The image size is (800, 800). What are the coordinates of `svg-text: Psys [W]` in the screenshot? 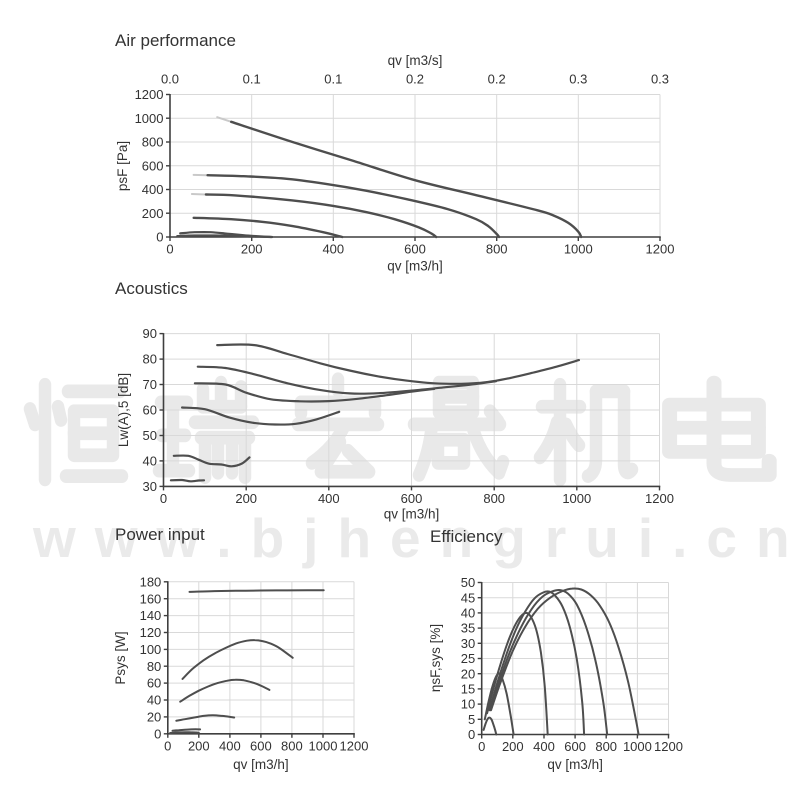 It's located at (120, 657).